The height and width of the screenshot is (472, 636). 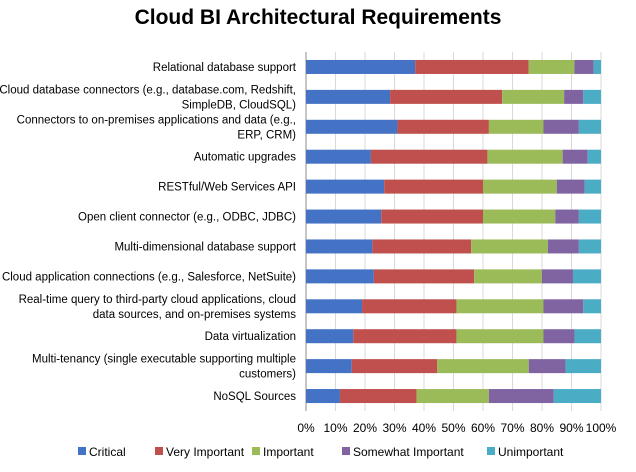 What do you see at coordinates (267, 375) in the screenshot?
I see `category-label: customers)` at bounding box center [267, 375].